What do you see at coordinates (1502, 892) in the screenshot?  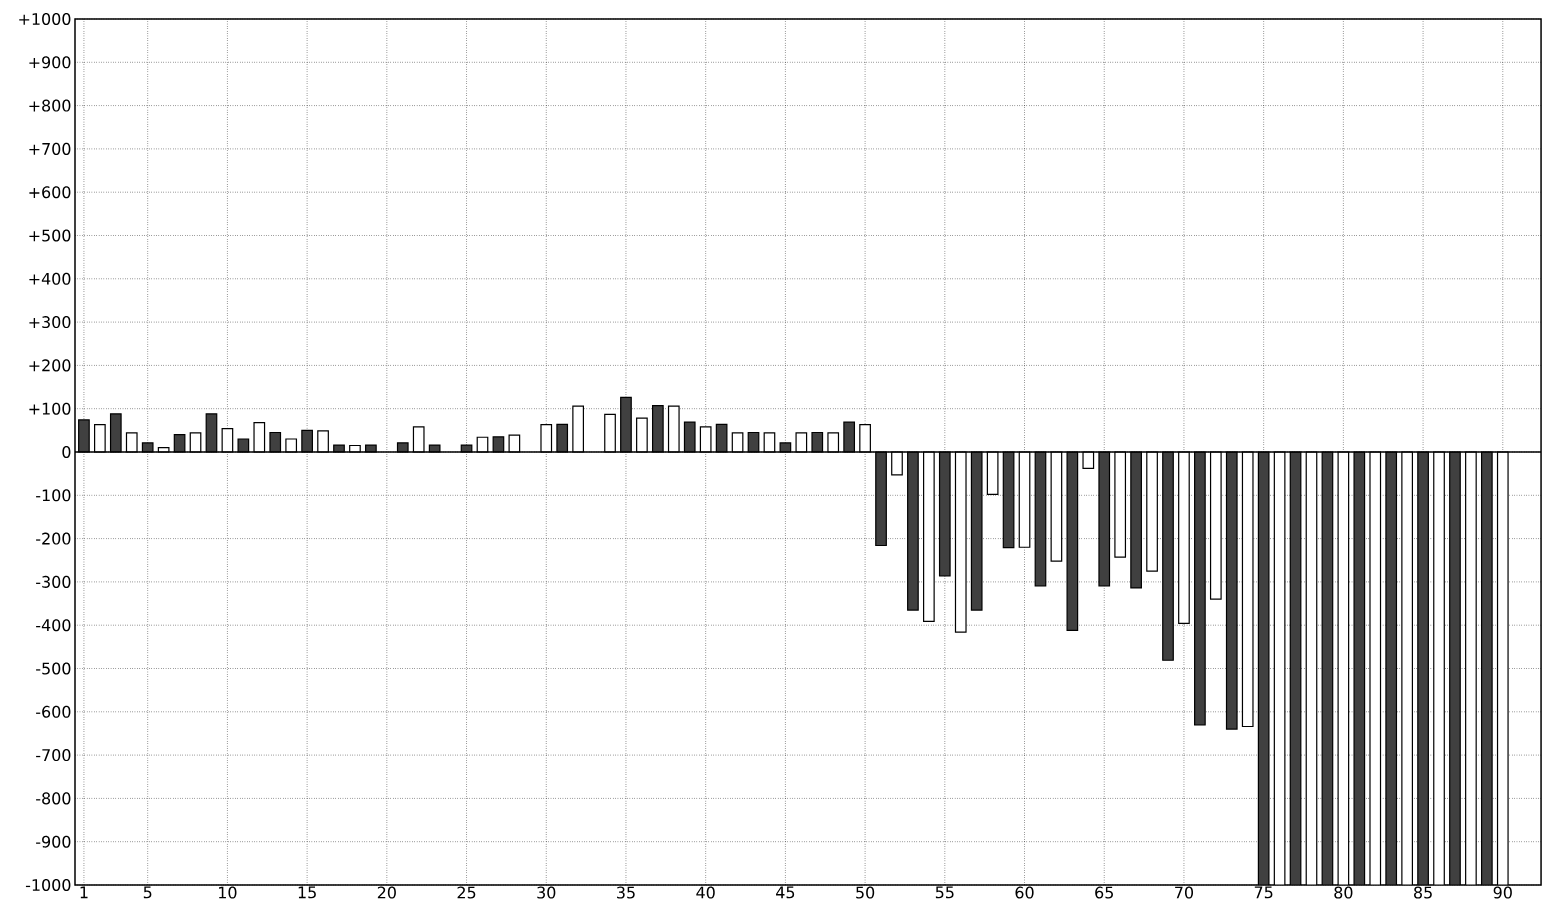 I see `x-tick-label: 90` at bounding box center [1502, 892].